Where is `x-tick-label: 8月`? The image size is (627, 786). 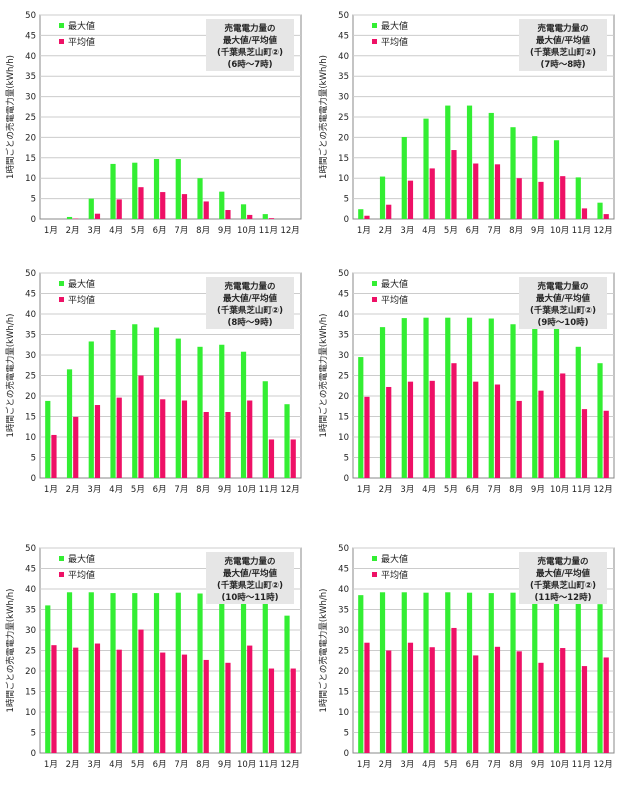
x-tick-label: 8月 is located at coordinates (516, 490).